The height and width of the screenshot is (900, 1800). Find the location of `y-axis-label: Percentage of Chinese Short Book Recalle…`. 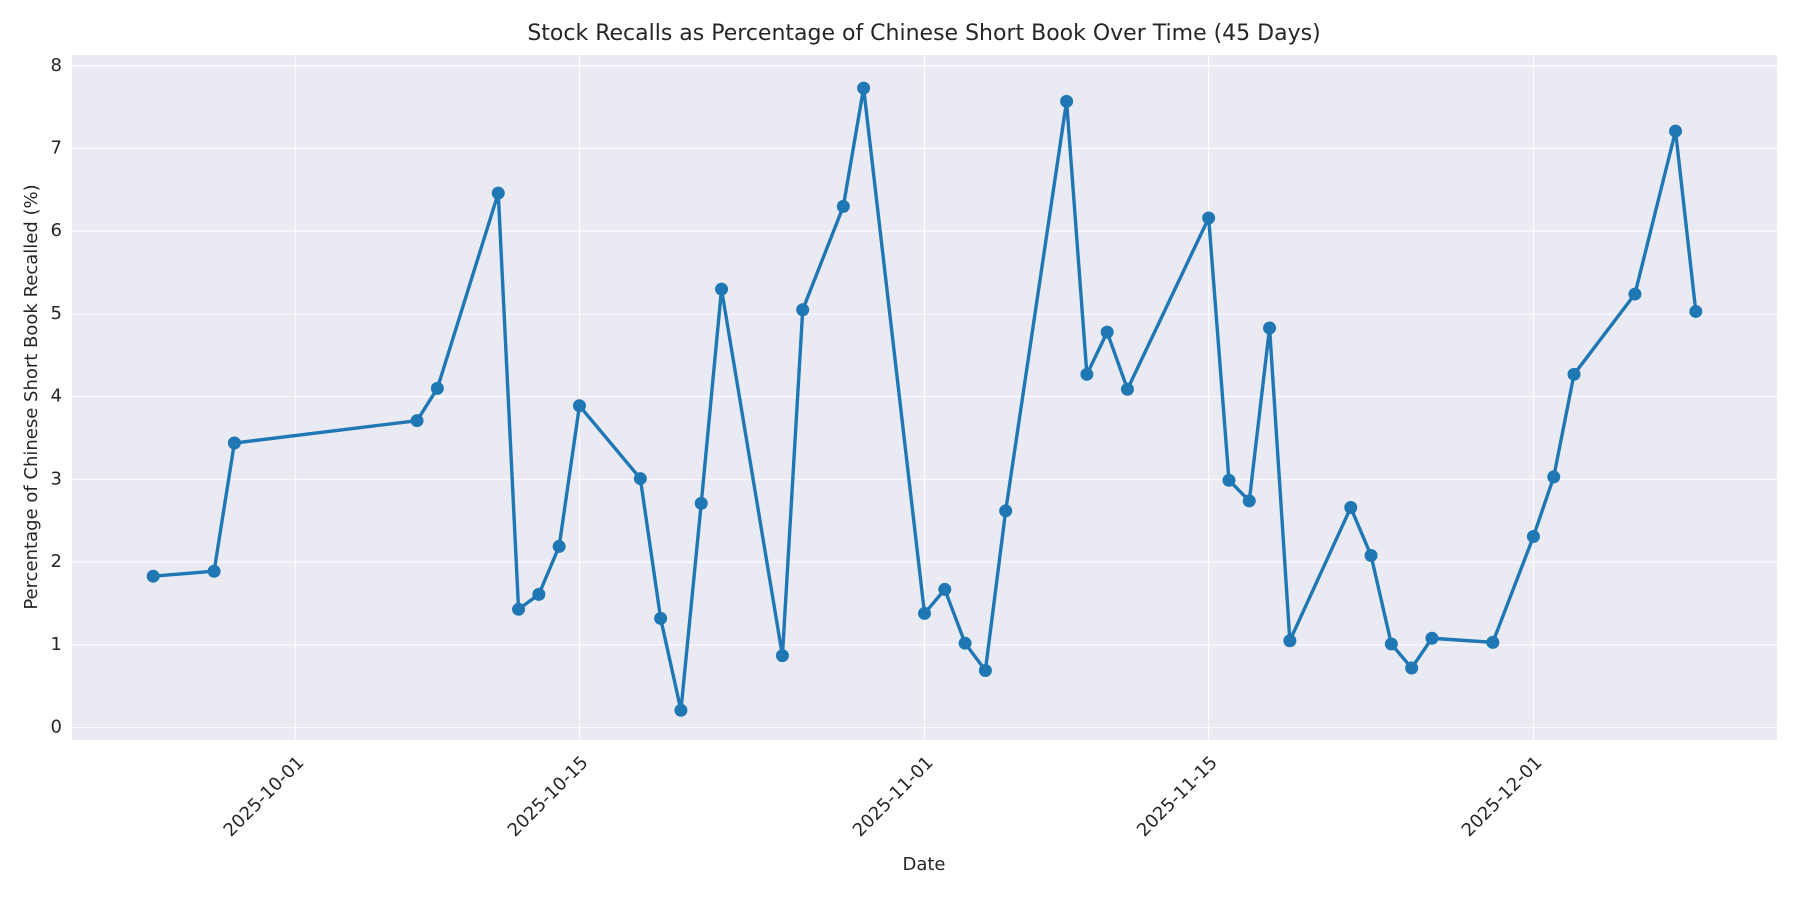

y-axis-label: Percentage of Chinese Short Book Recalle… is located at coordinates (31, 396).